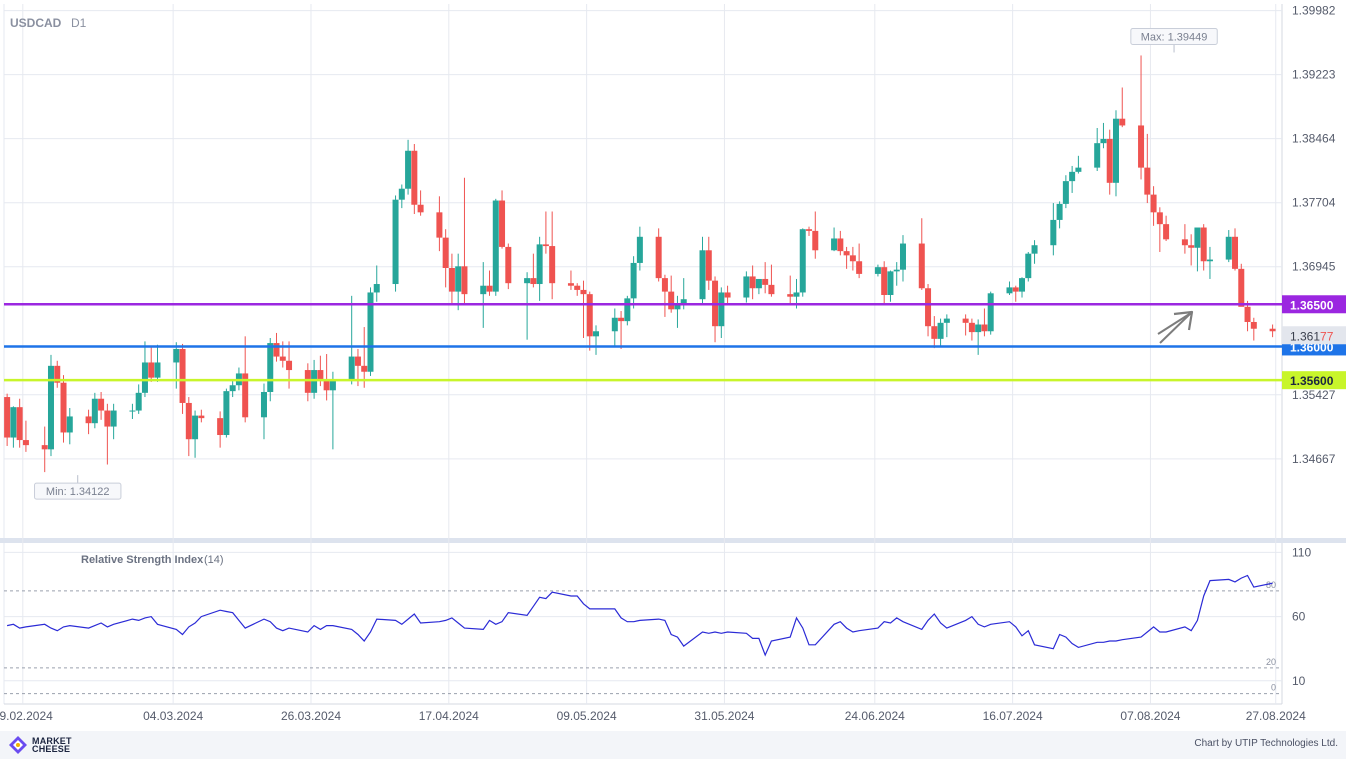 The height and width of the screenshot is (759, 1346). Describe the element at coordinates (875, 716) in the screenshot. I see `time-tick-label: 24.06.2024` at that location.